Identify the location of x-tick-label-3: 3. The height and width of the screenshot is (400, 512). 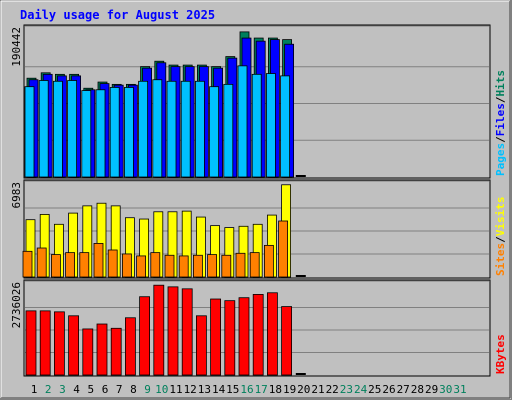
(62, 389).